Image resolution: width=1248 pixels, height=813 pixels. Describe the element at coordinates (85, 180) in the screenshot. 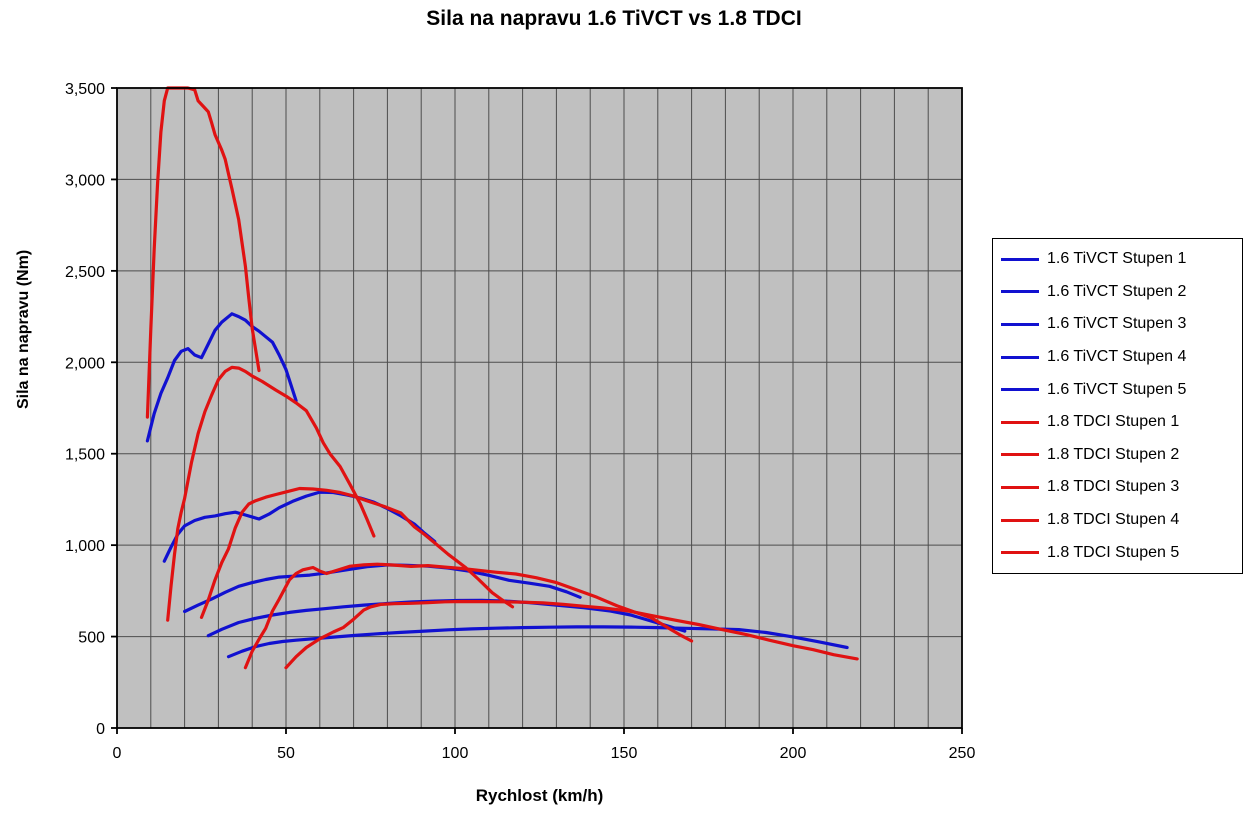

I see `y-tick-label: 3,000` at that location.